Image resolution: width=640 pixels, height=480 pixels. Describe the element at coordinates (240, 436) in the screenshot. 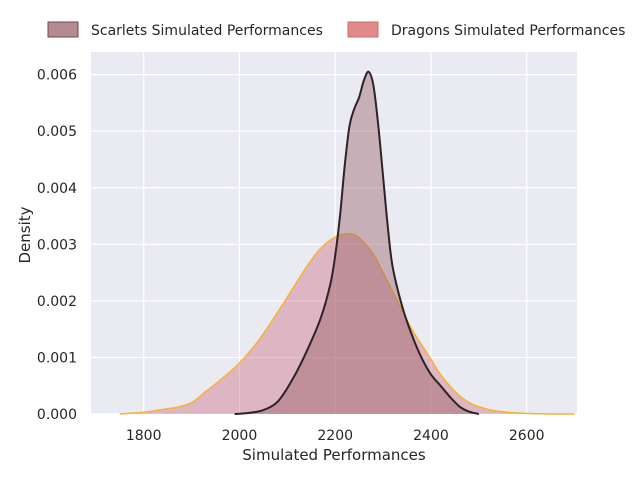

I see `x-tick-label: 2000` at that location.